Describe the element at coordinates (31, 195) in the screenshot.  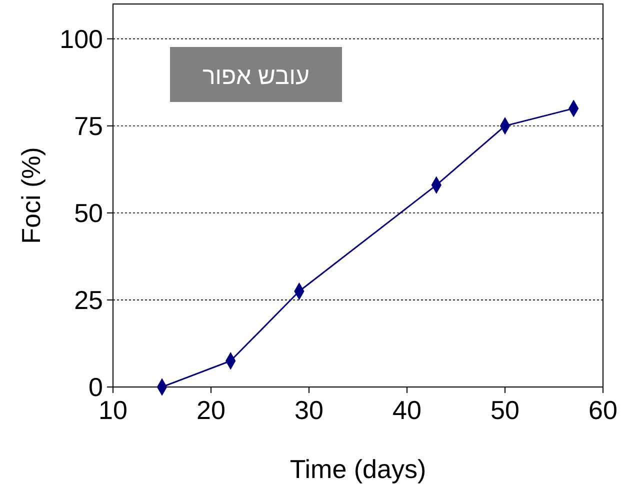
I see `y-axis-title: Foci (%)` at that location.